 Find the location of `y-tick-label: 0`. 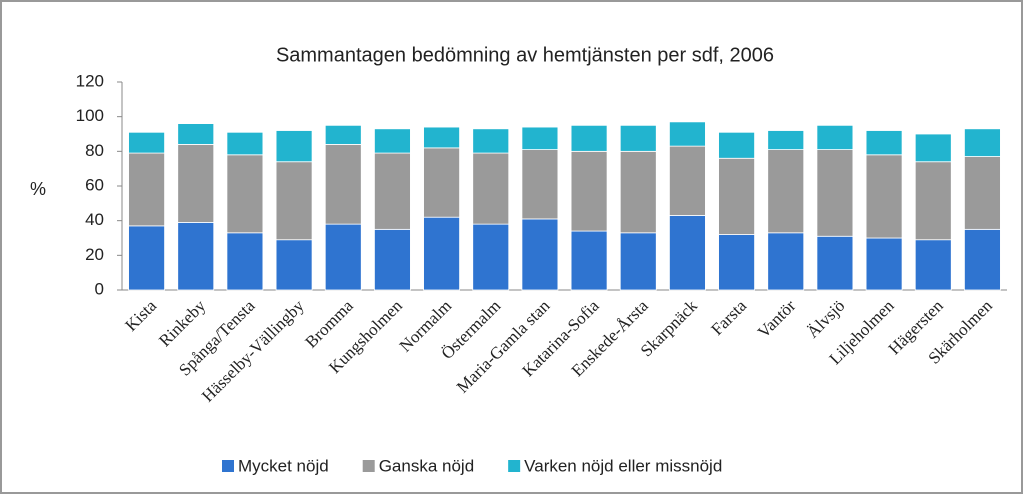

y-tick-label: 0 is located at coordinates (99, 288).